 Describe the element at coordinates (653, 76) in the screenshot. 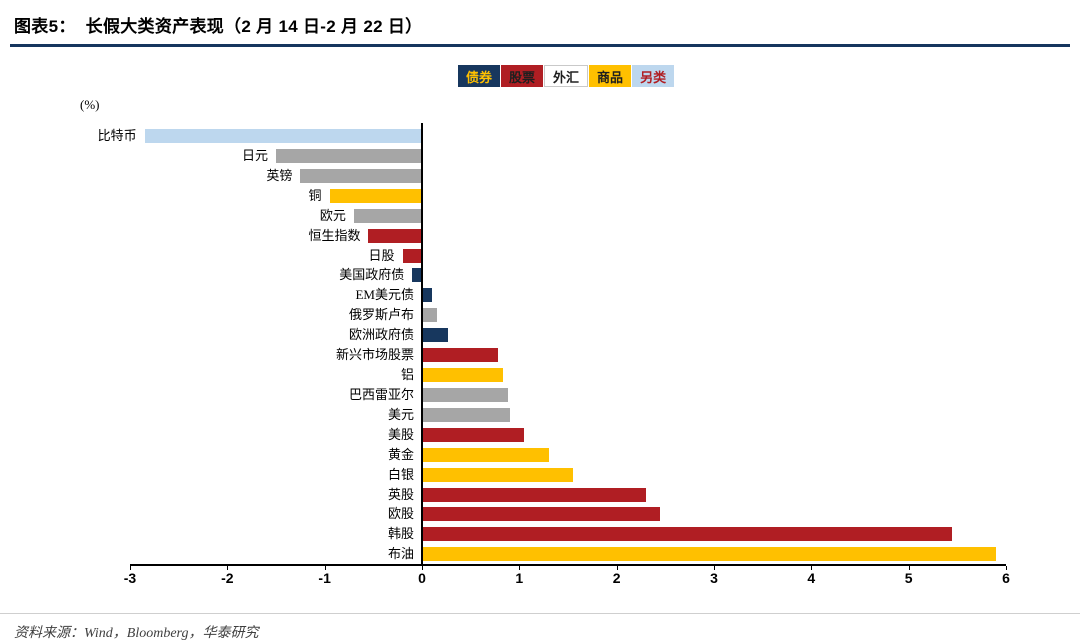

I see `legend-item: 另类` at that location.